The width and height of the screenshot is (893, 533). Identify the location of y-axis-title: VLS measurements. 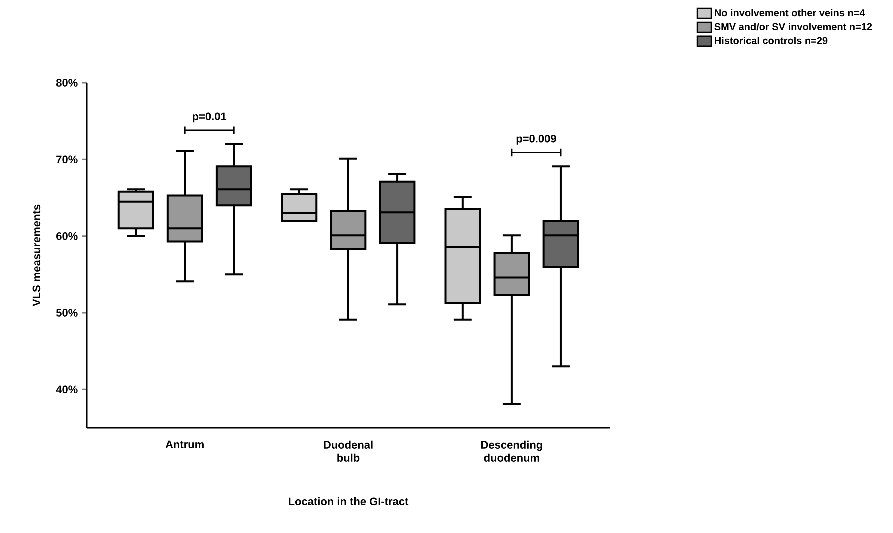
(36, 255).